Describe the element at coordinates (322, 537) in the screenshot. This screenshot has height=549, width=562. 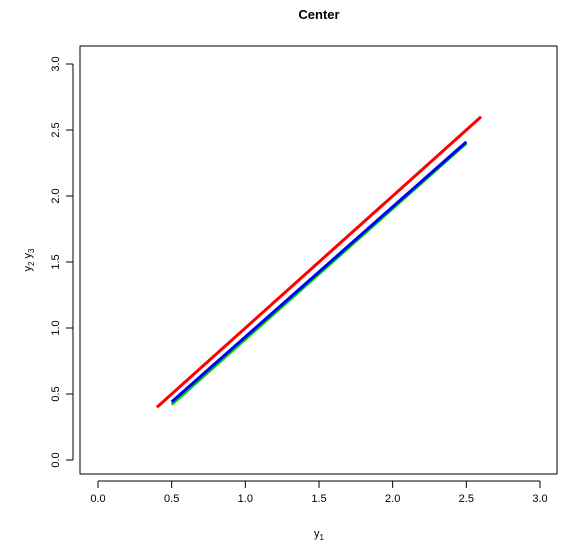
I see `x-axis-label-sub: 1` at that location.